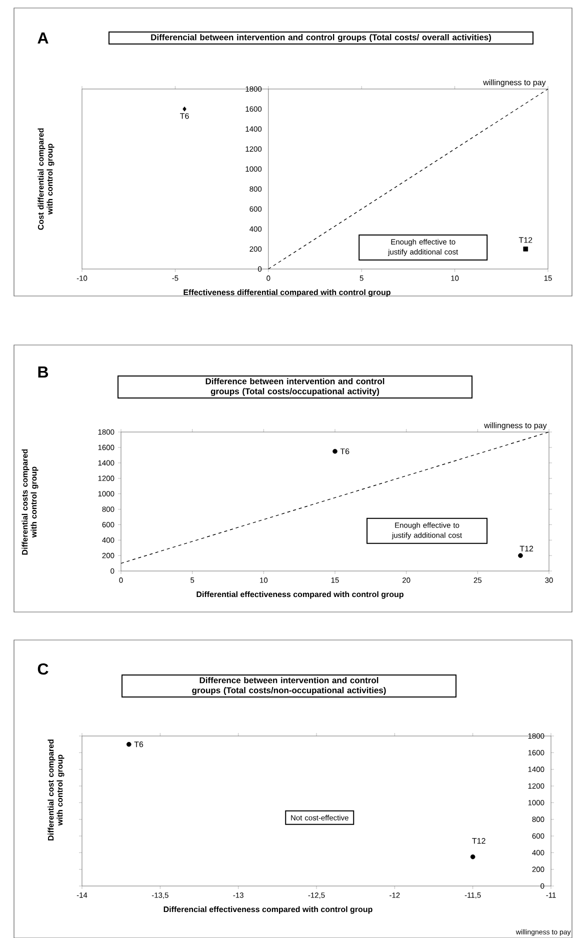 The image size is (575, 938). I want to click on chart-title: Difference between intervention and control groups (Total costs/non-occupational activities), so click(289, 686).